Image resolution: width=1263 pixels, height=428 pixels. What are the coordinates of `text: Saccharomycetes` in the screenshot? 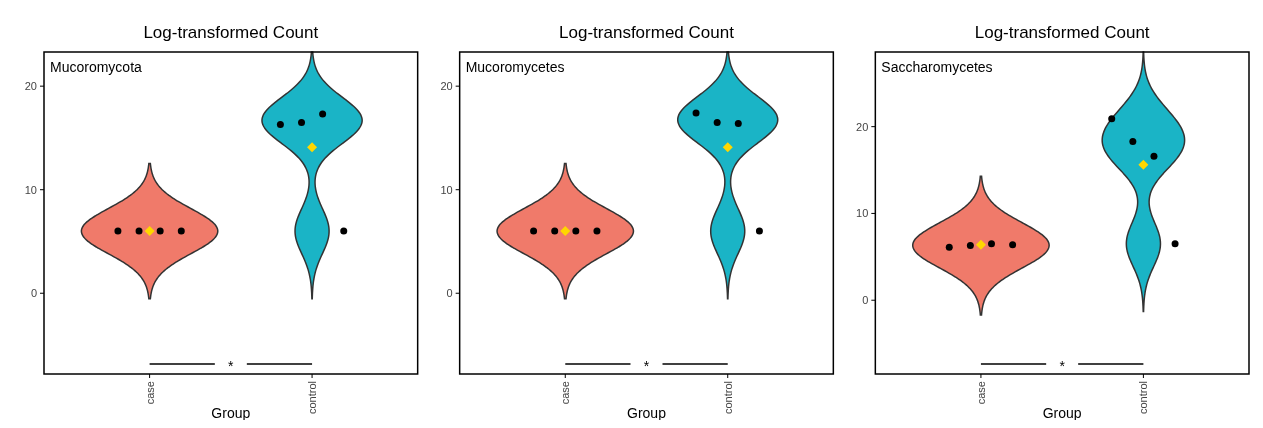 It's located at (937, 67).